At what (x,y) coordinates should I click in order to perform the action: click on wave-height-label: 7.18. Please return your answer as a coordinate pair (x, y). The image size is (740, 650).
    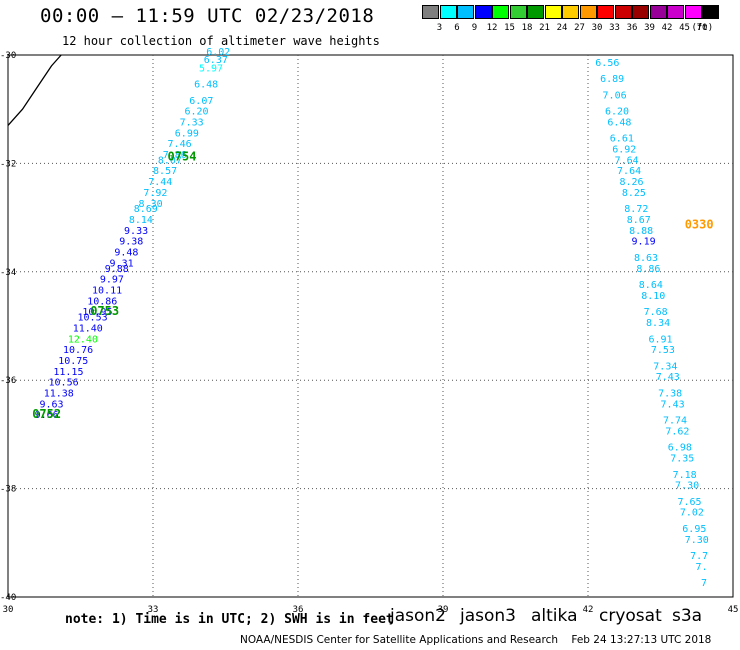
    Looking at the image, I should click on (685, 475).